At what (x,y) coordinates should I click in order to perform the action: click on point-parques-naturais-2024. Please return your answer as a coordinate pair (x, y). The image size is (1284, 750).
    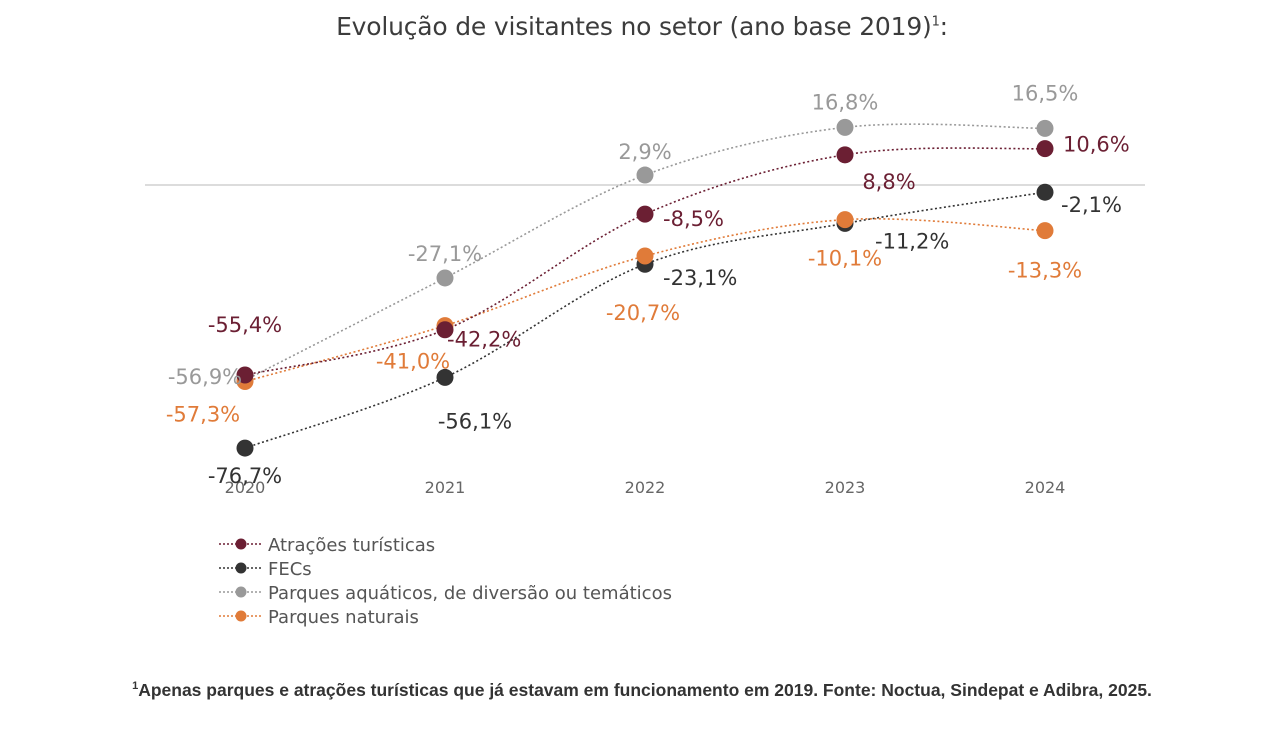
    Looking at the image, I should click on (1045, 231).